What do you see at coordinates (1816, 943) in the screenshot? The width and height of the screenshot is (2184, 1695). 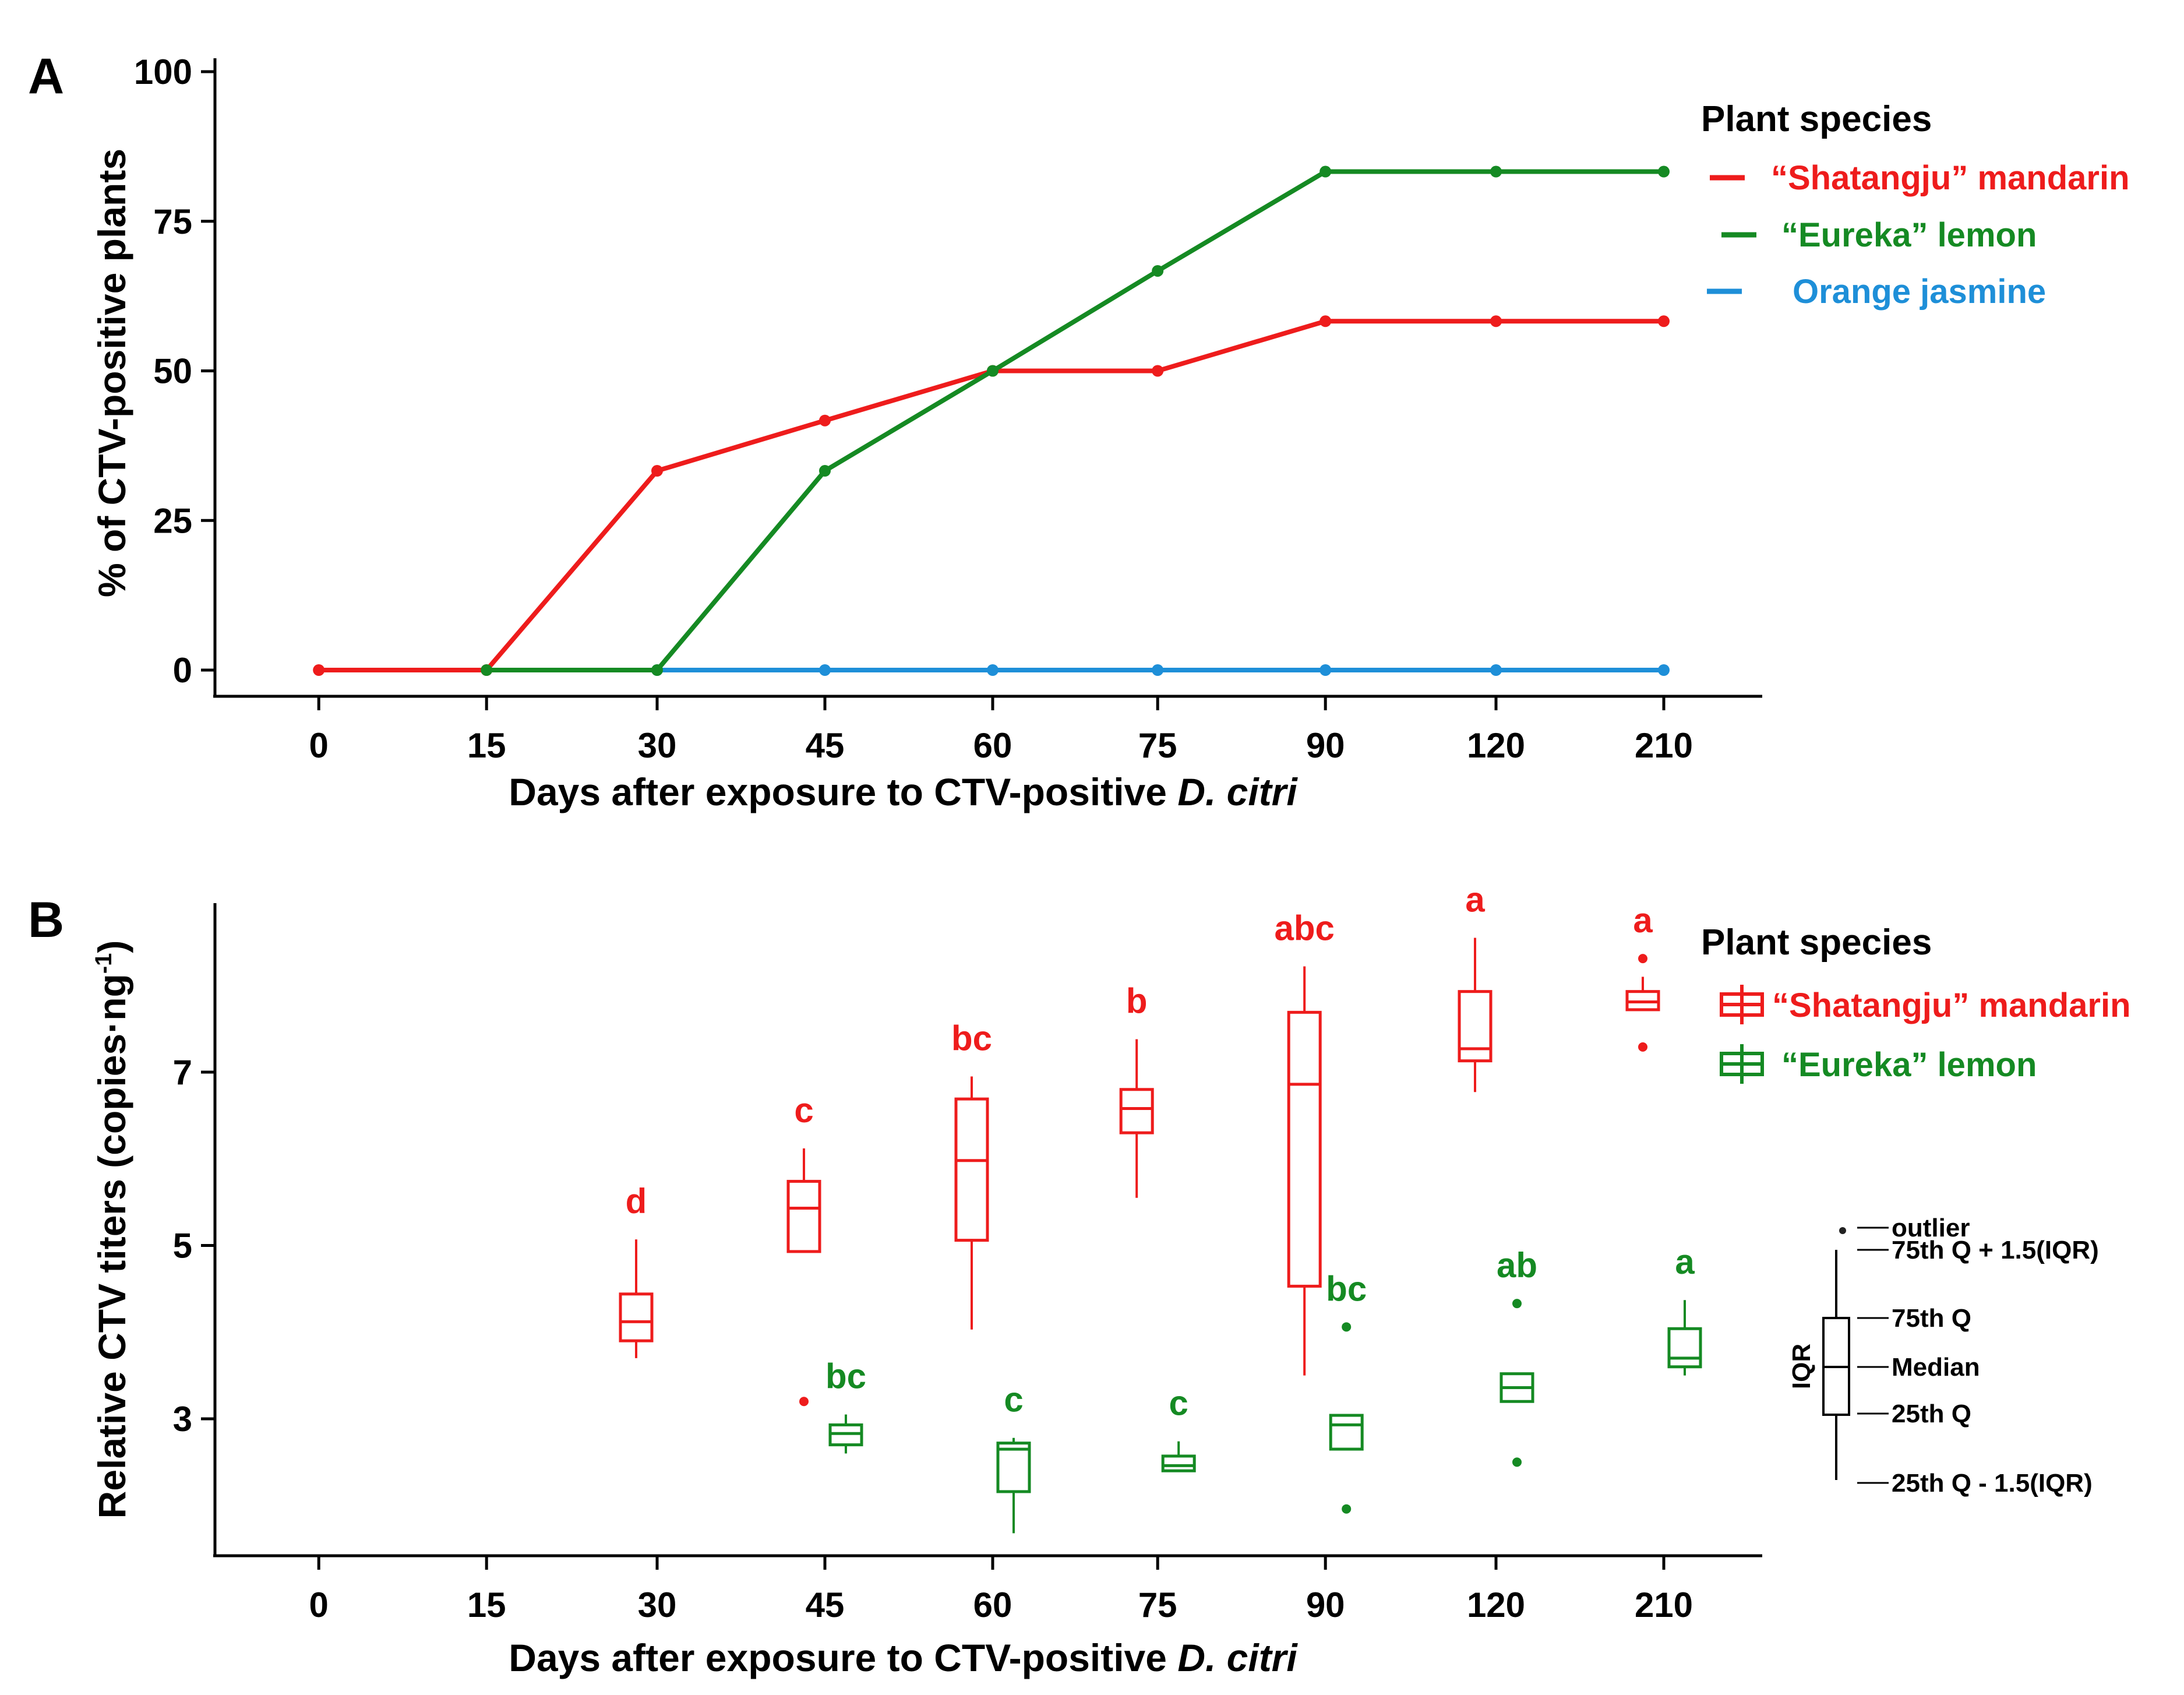 I see `panel-b-legend-title: Plant species` at bounding box center [1816, 943].